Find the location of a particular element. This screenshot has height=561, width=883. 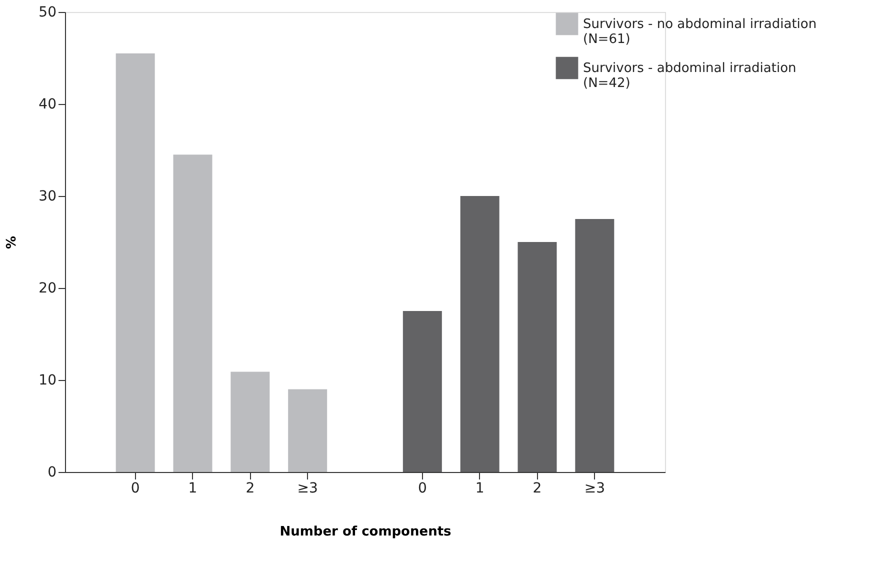

x-axis-title: Number of components is located at coordinates (366, 532).